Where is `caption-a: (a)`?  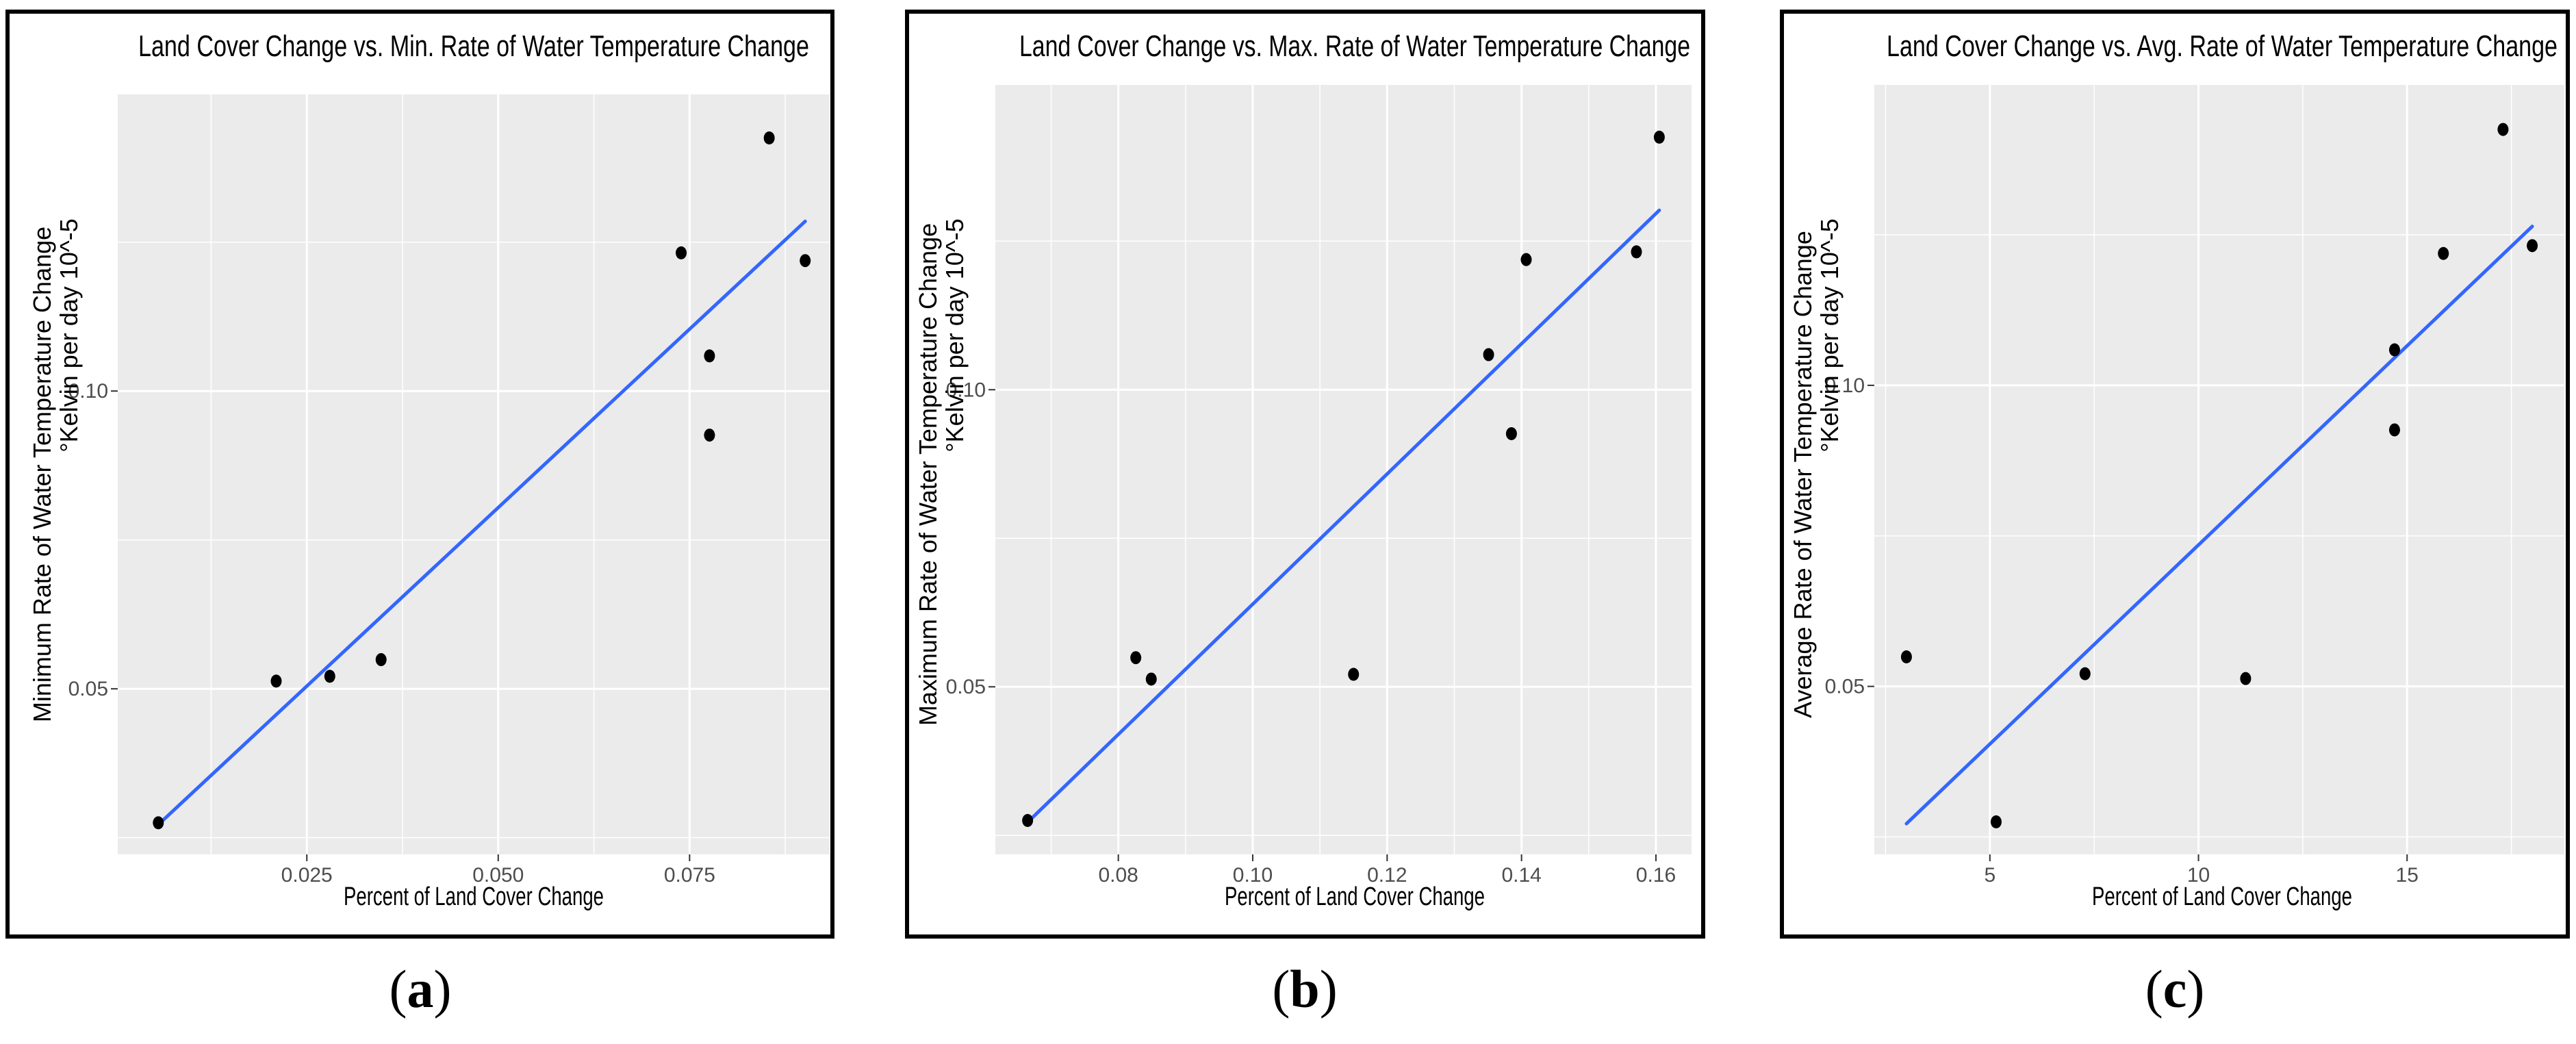
caption-a: (a) is located at coordinates (421, 989).